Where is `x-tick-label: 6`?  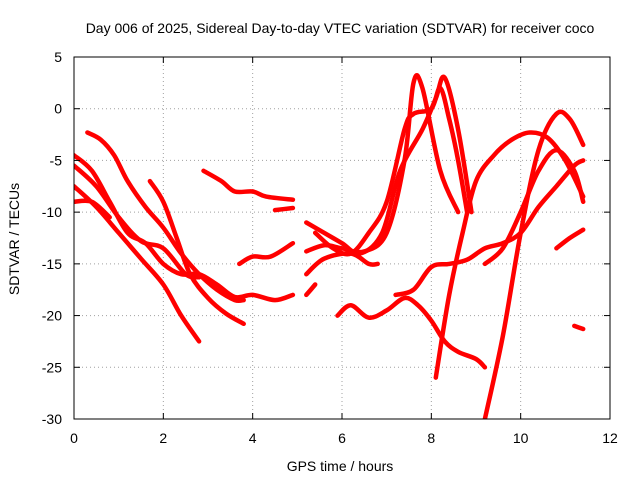 x-tick-label: 6 is located at coordinates (342, 438).